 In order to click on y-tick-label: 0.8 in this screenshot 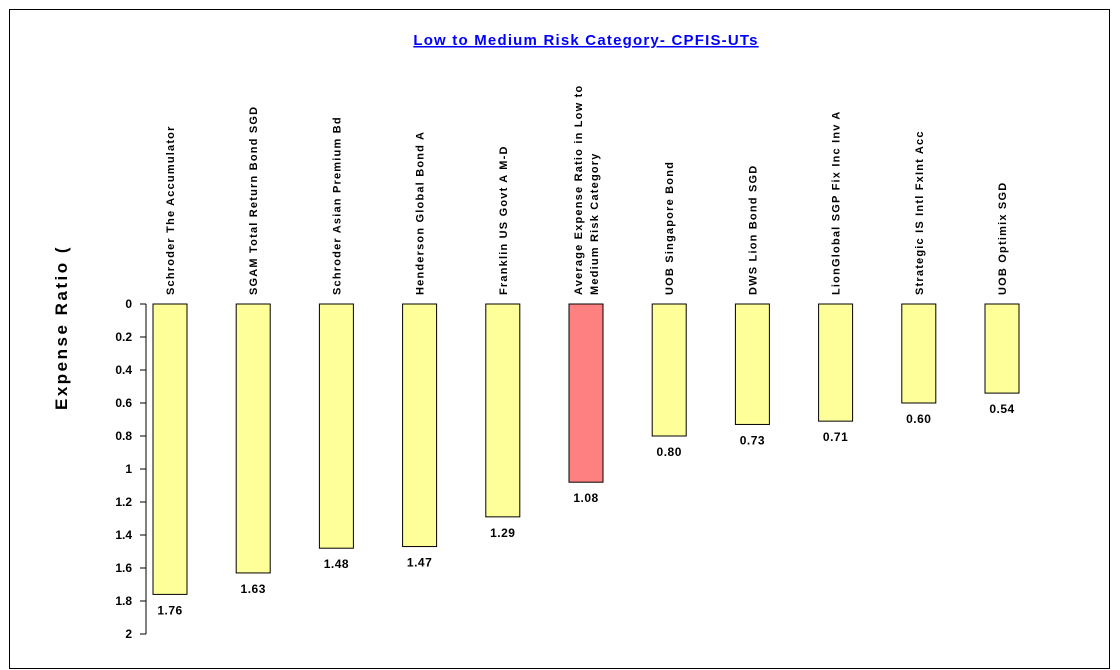, I will do `click(123, 436)`.